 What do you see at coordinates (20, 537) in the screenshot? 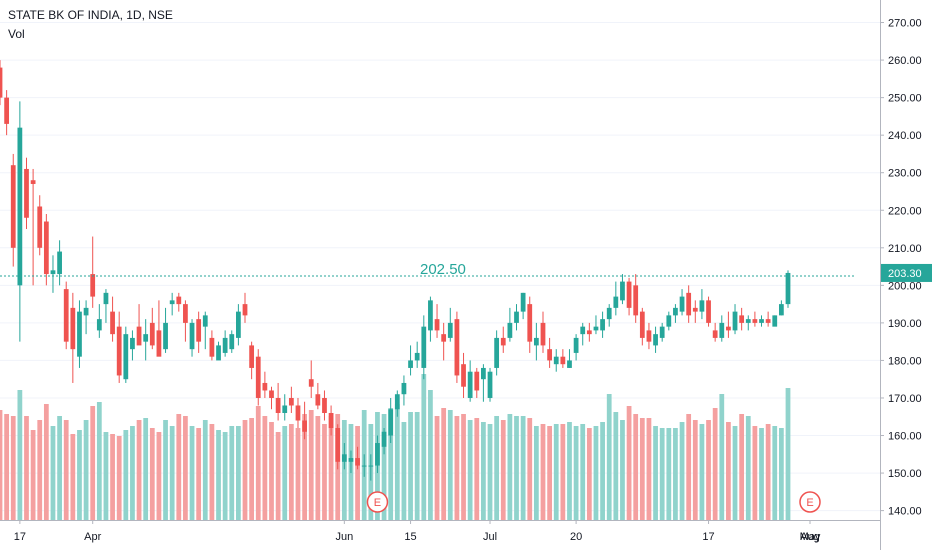
I see `time-tick-label: 17` at bounding box center [20, 537].